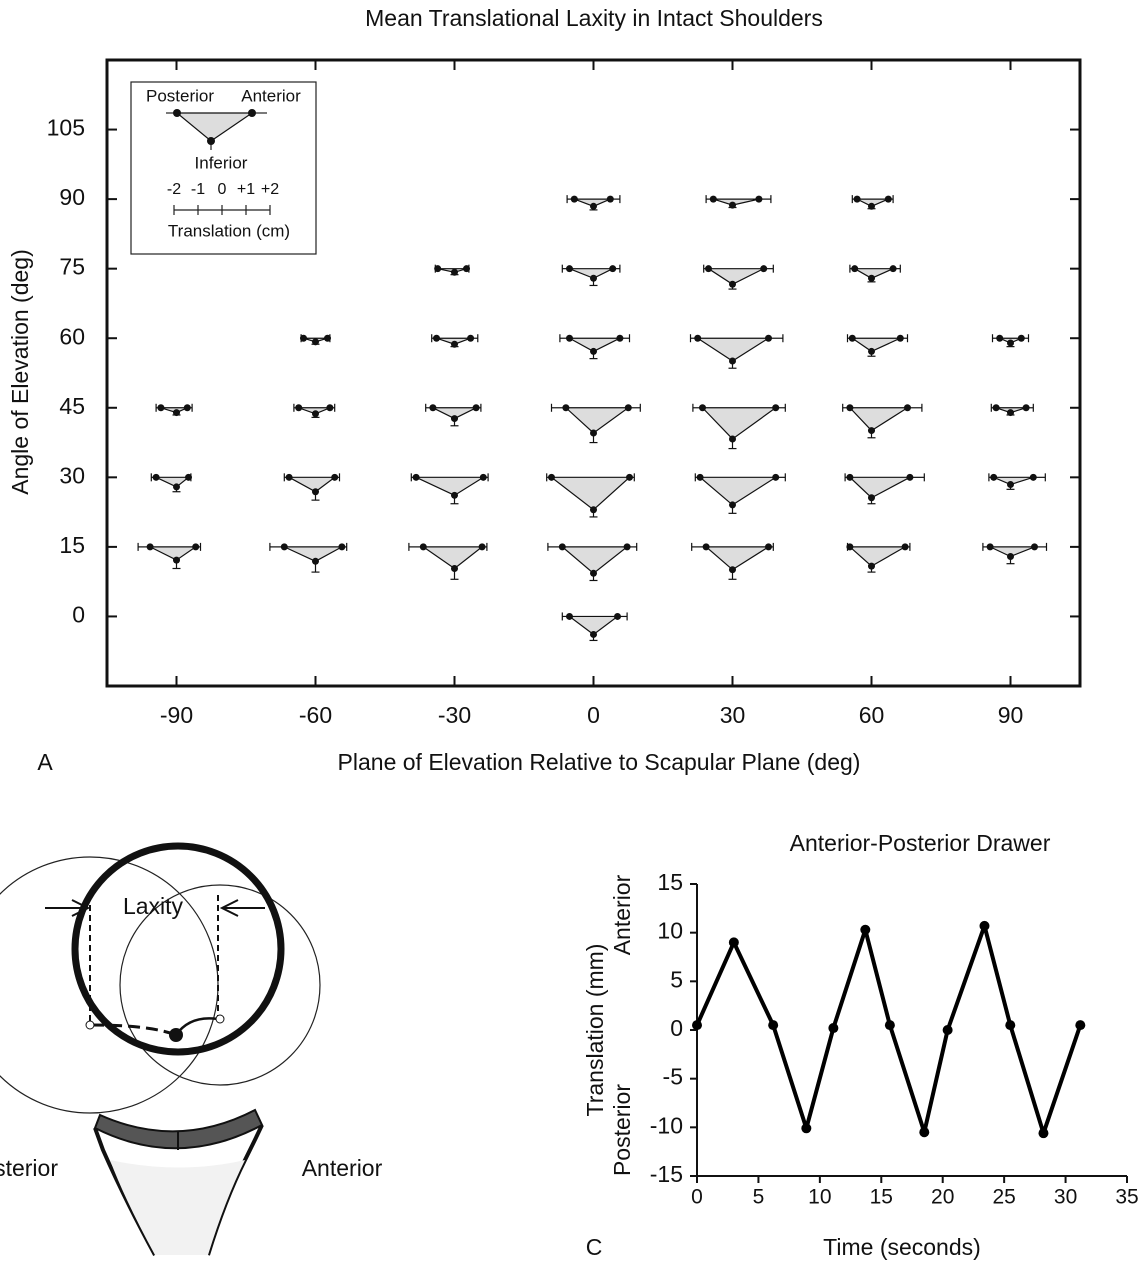 The image size is (1147, 1264). I want to click on x-tick-label: 90, so click(1011, 715).